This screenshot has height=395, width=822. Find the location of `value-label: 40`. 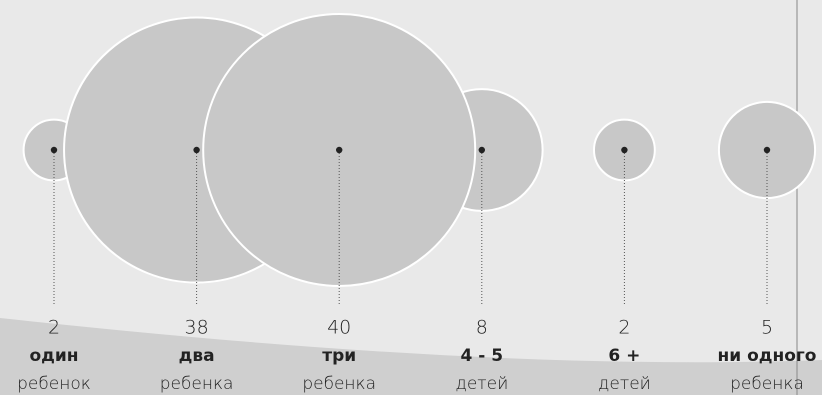

value-label: 40 is located at coordinates (339, 328).